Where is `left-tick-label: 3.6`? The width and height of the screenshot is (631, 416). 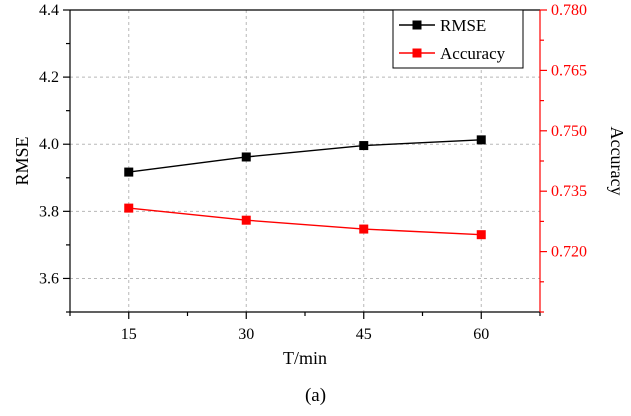
left-tick-label: 3.6 is located at coordinates (49, 278).